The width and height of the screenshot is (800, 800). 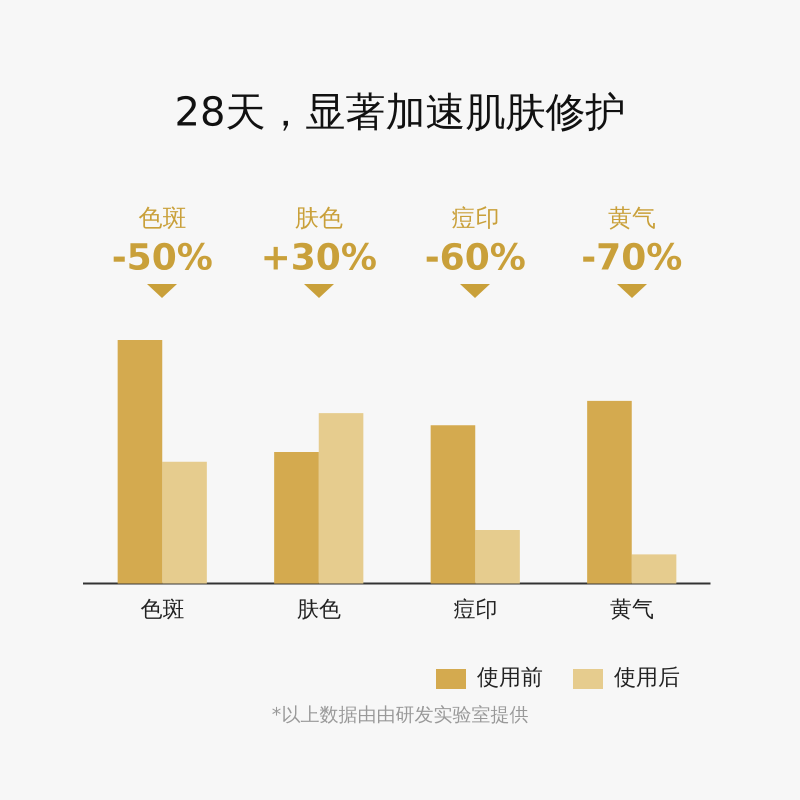 What do you see at coordinates (162, 218) in the screenshot?
I see `text: 色斑` at bounding box center [162, 218].